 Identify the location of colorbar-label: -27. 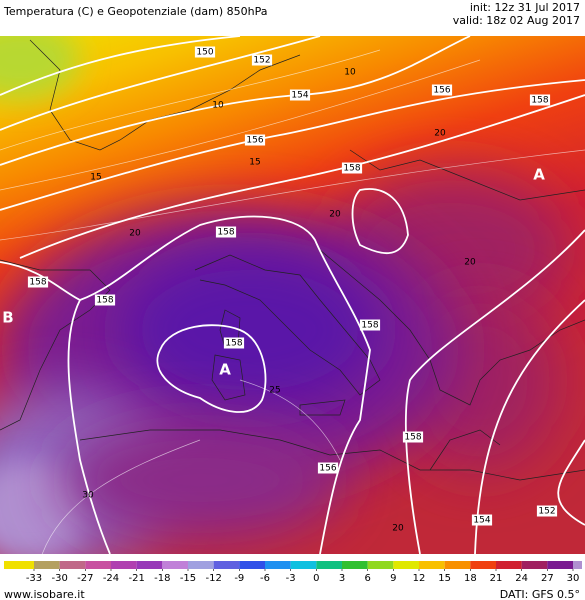
(85, 578).